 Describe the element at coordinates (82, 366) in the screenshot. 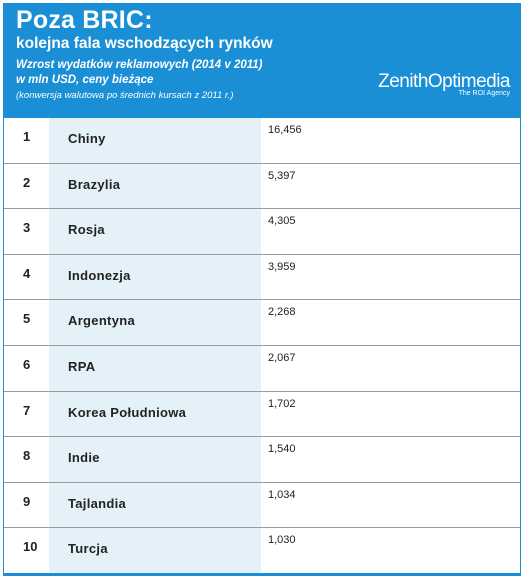

I see `country-cell: RPA` at that location.